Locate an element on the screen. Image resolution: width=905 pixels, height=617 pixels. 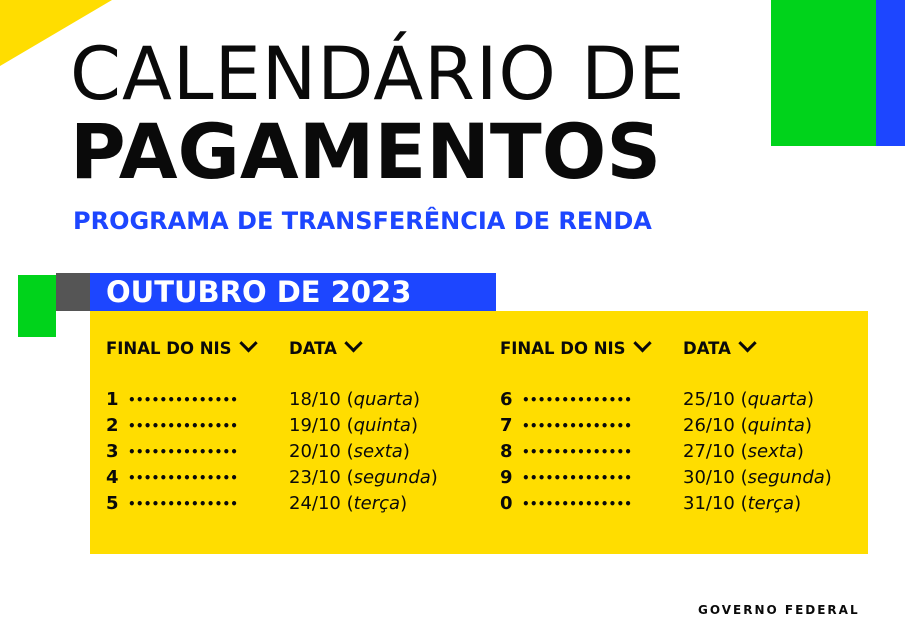
schedule-row: 0 •••••••••••••• 31/10 (terça) is located at coordinates (695, 504).